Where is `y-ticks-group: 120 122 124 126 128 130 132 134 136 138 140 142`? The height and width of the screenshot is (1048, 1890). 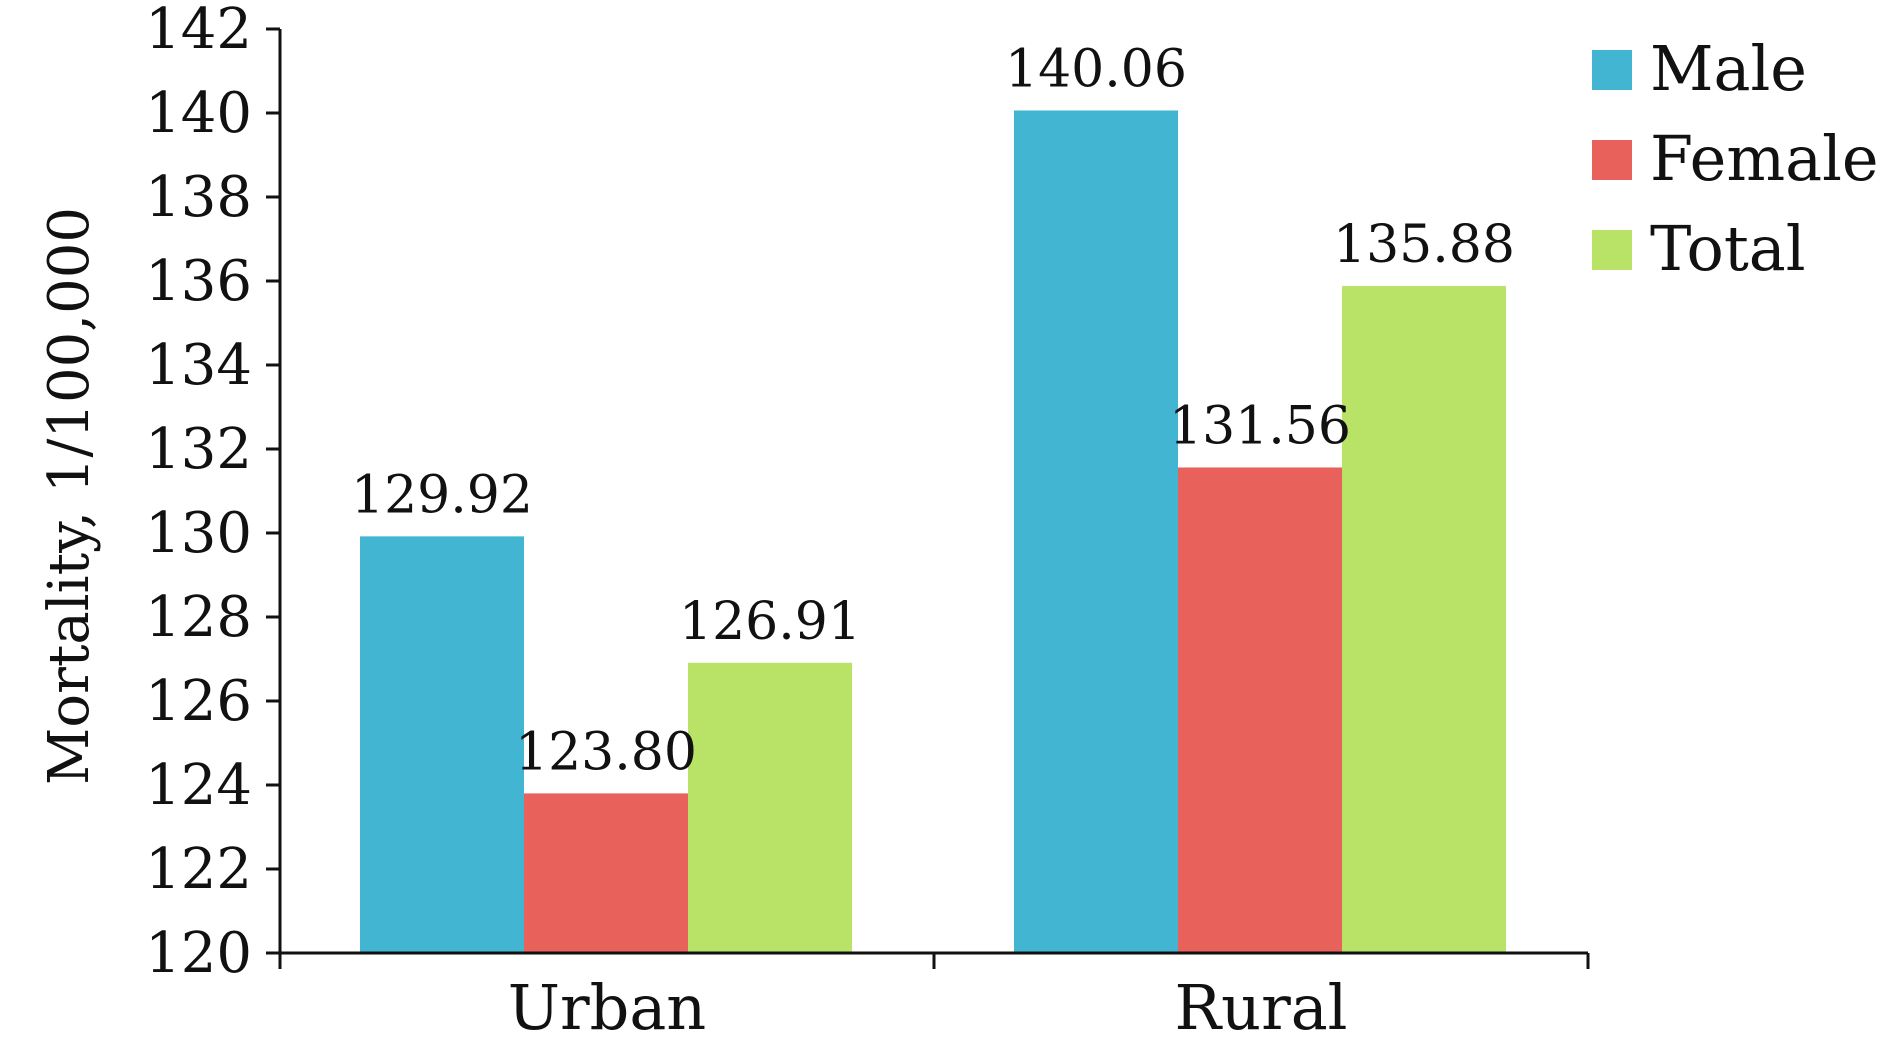 y-ticks-group: 120 122 124 126 128 130 132 134 136 138 140 142 is located at coordinates (212, 493).